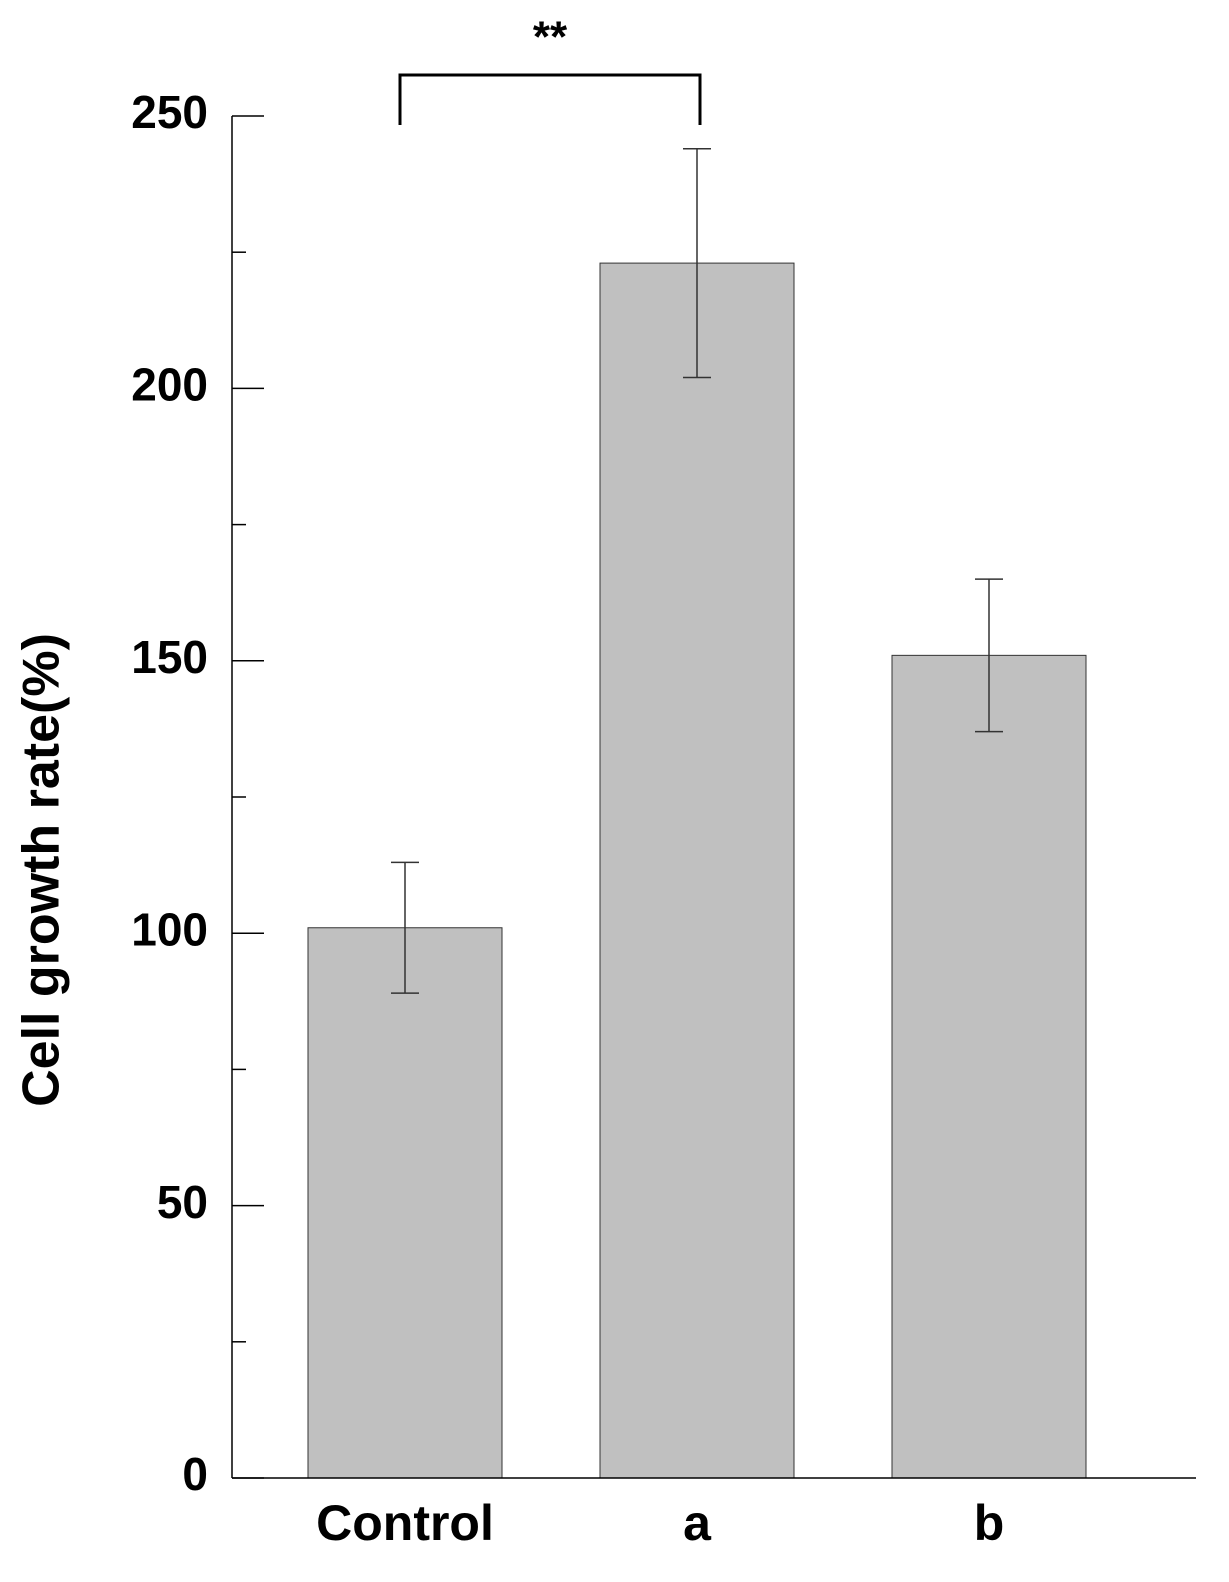 The width and height of the screenshot is (1229, 1582). Describe the element at coordinates (550, 99) in the screenshot. I see `significance-bracket` at that location.